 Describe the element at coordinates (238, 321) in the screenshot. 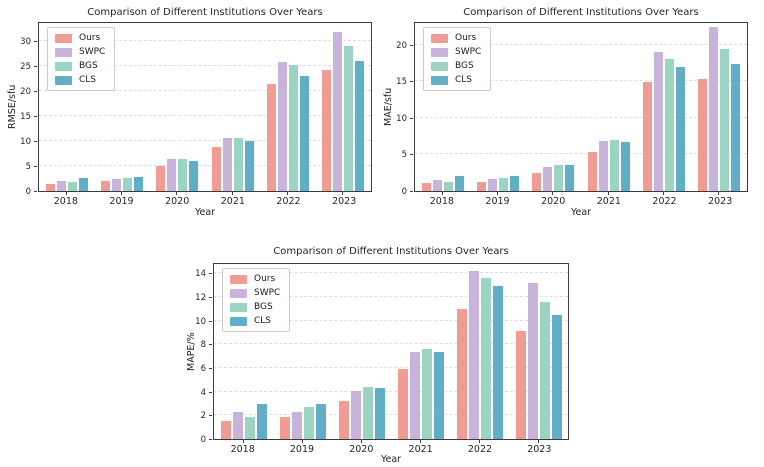

I see `legend-swatch-cls` at that location.